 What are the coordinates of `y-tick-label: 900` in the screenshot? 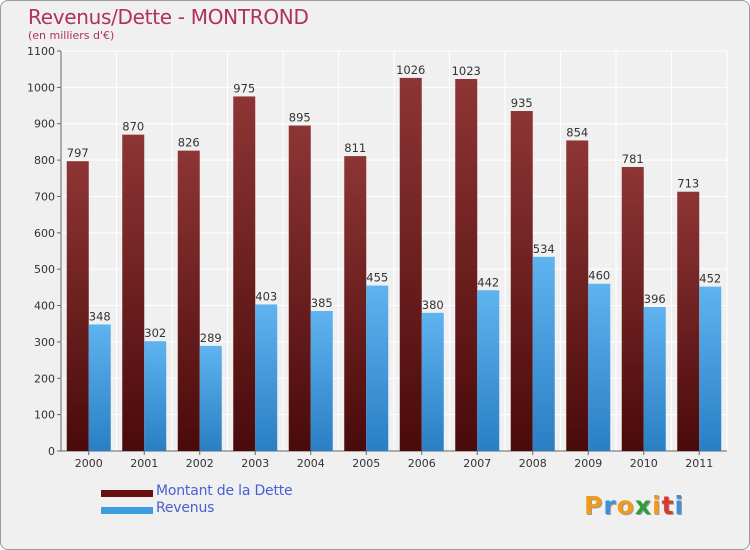 It's located at (44, 124).